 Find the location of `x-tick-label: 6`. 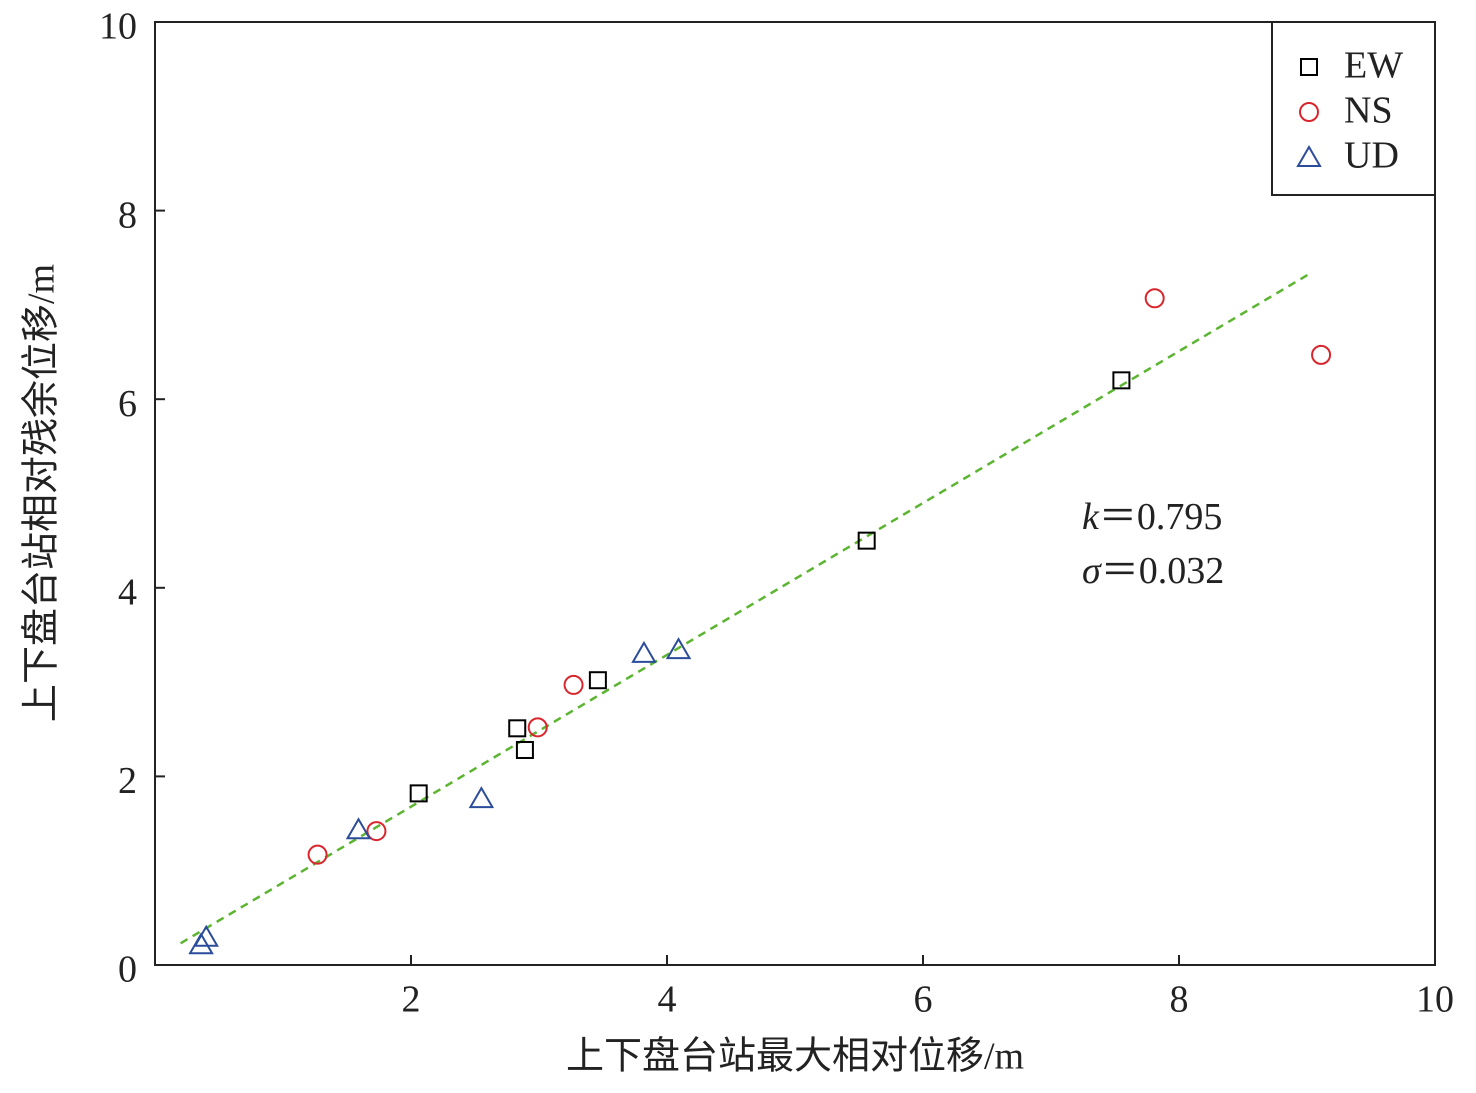

x-tick-label: 6 is located at coordinates (923, 1000).